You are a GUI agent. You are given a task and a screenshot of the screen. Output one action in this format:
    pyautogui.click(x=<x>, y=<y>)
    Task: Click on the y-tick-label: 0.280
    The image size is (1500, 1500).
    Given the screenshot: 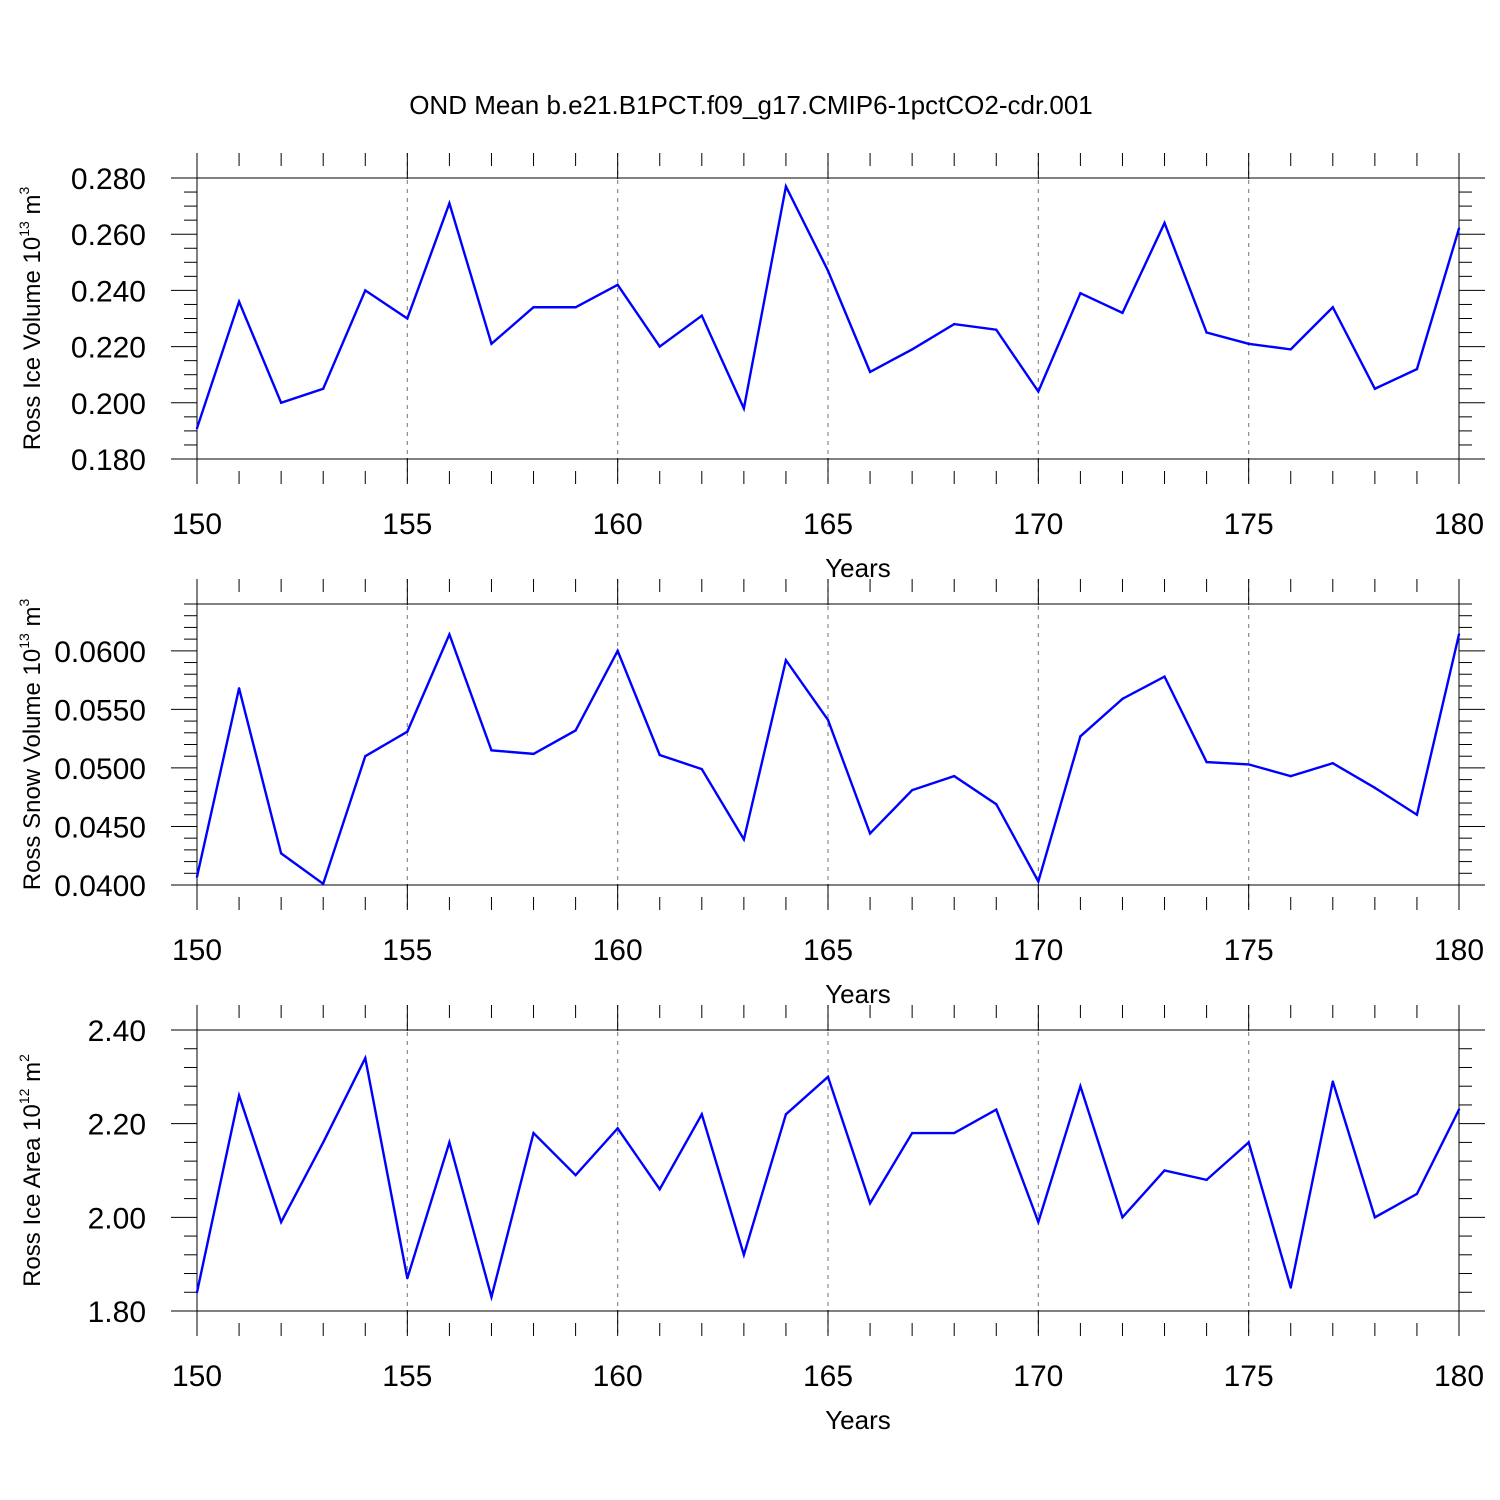 What is the action you would take?
    pyautogui.click(x=108, y=179)
    